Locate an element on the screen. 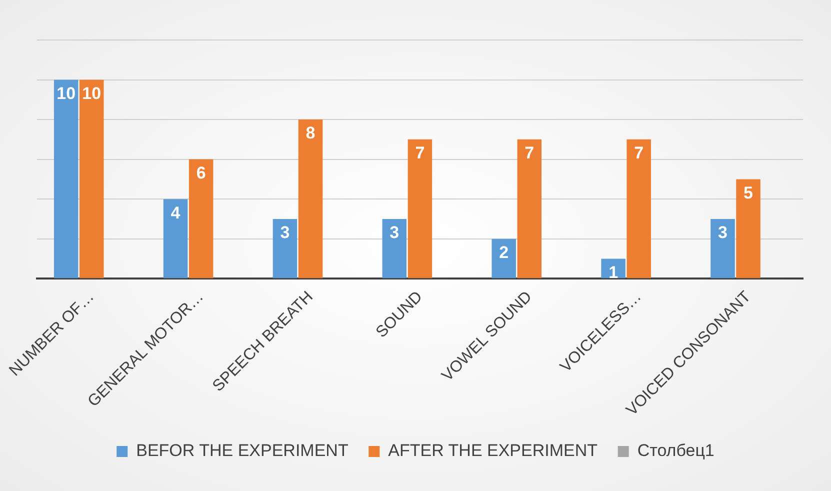  data-label: 1 is located at coordinates (613, 272).